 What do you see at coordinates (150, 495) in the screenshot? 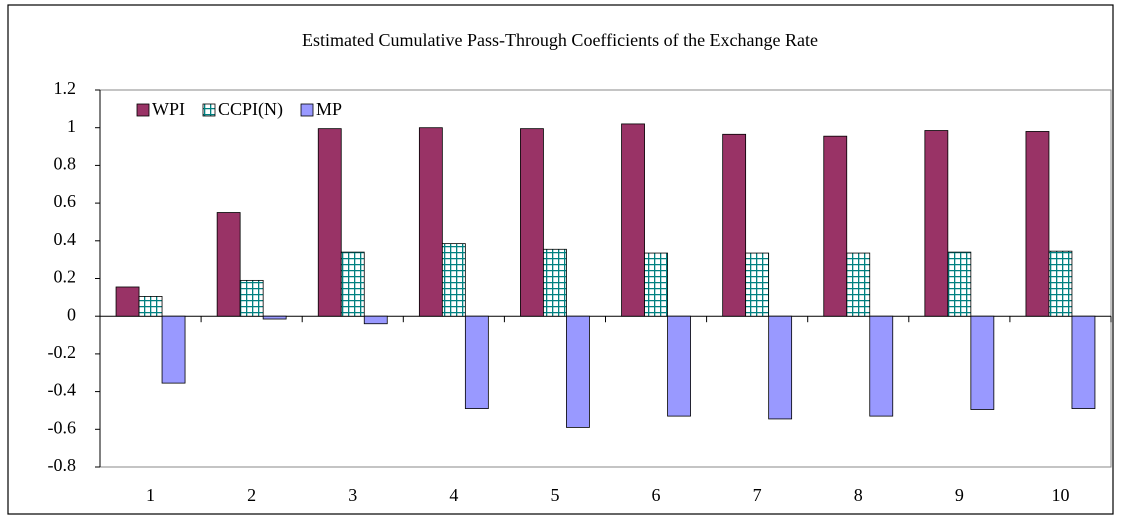
I see `x-tick-label: 1` at bounding box center [150, 495].